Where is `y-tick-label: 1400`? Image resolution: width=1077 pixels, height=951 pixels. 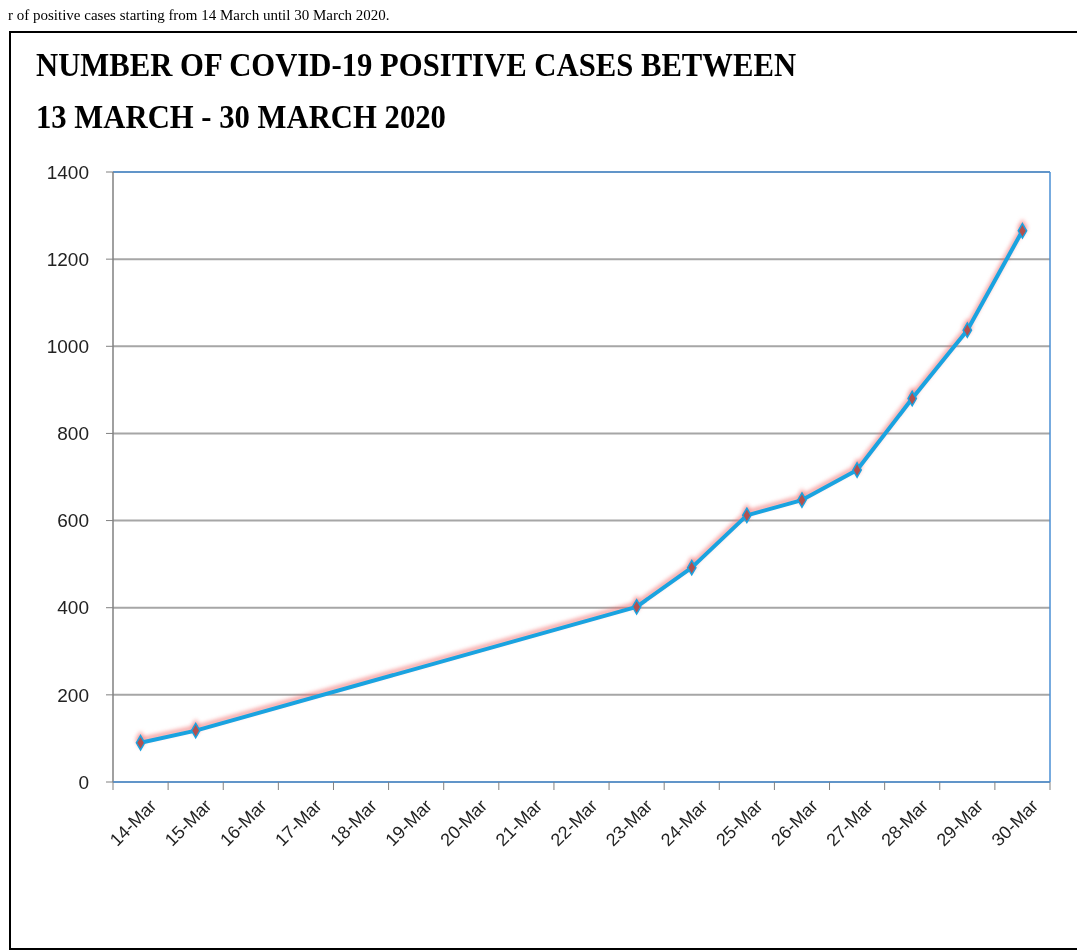 y-tick-label: 1400 is located at coordinates (67, 172).